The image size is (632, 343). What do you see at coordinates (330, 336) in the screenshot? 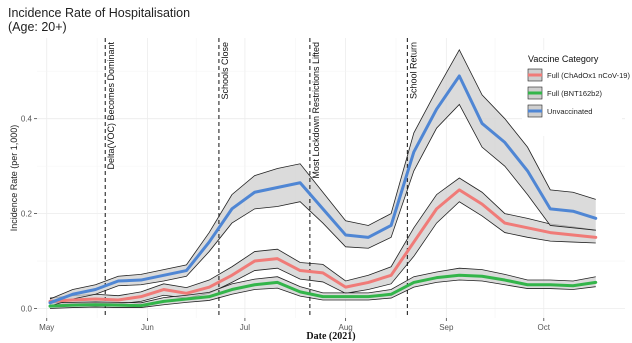
I see `x-axis-title: Date (2021)` at bounding box center [330, 336].